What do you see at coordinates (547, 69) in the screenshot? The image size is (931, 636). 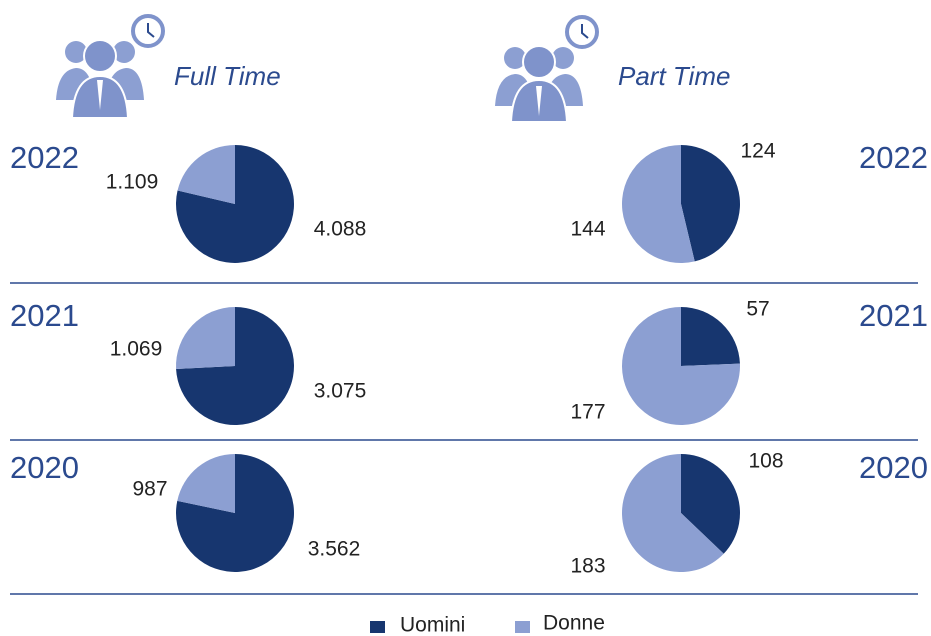 I see `icon-part-time` at bounding box center [547, 69].